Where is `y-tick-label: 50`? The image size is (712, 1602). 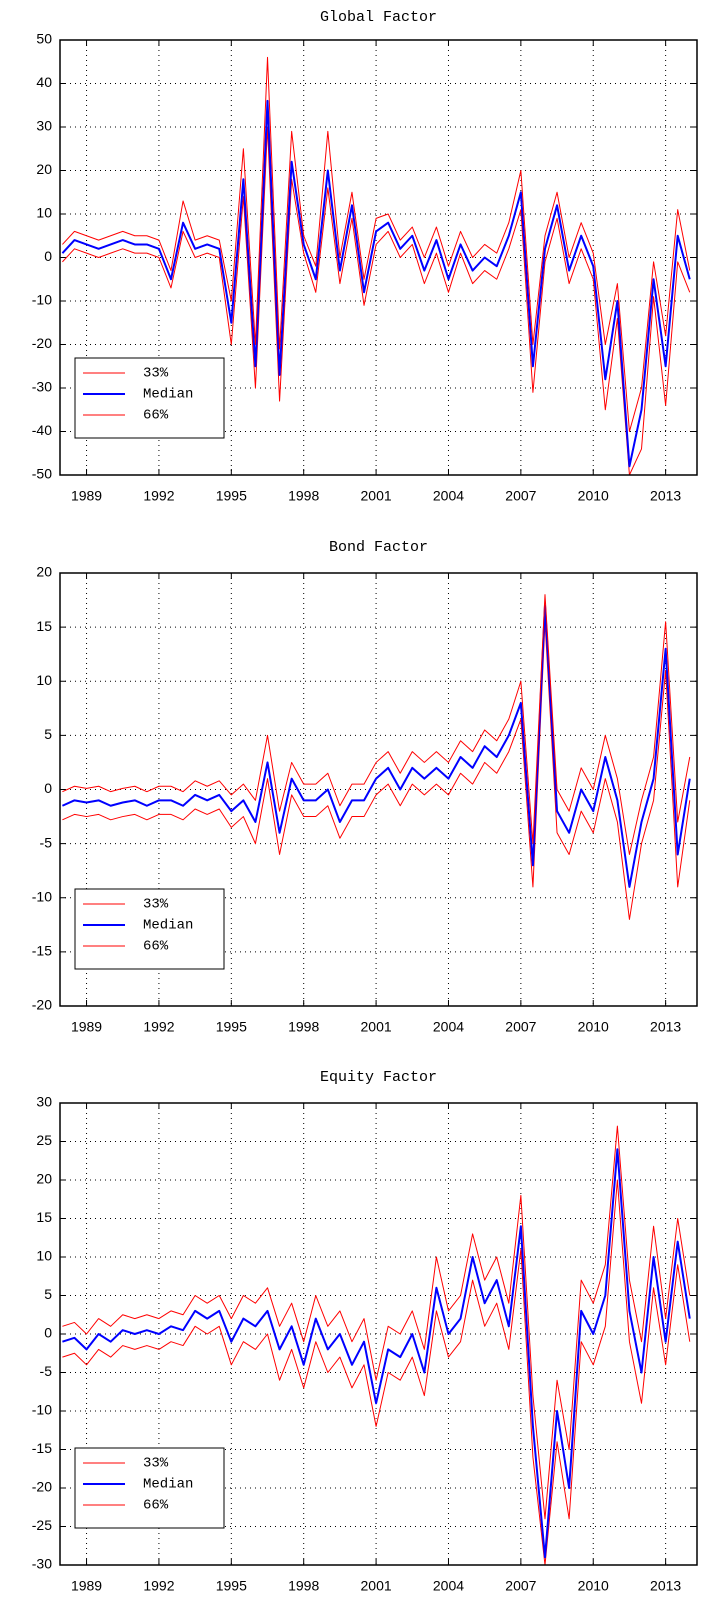 y-tick-label: 50 is located at coordinates (44, 39).